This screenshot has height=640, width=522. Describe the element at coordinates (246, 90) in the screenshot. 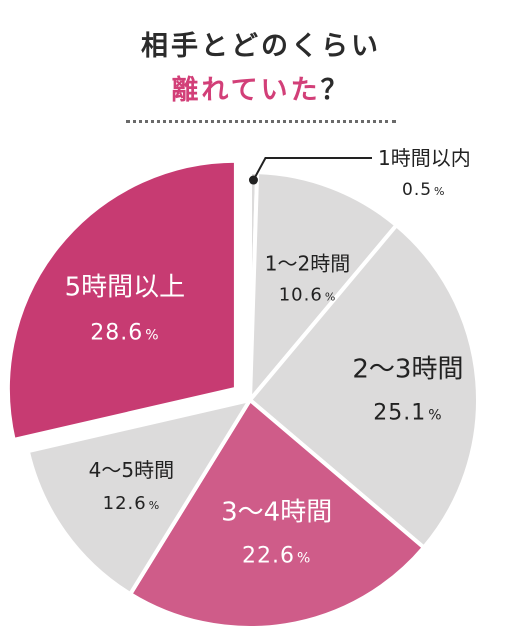

I see `chart-title-accent: 離れていた` at that location.